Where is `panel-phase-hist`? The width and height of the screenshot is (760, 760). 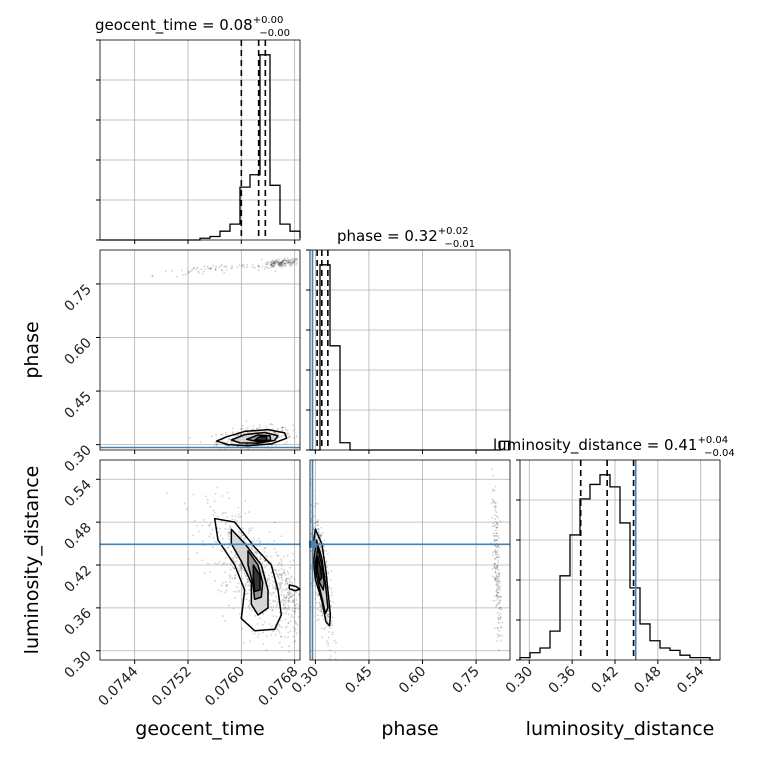 panel-phase-hist is located at coordinates (410, 350).